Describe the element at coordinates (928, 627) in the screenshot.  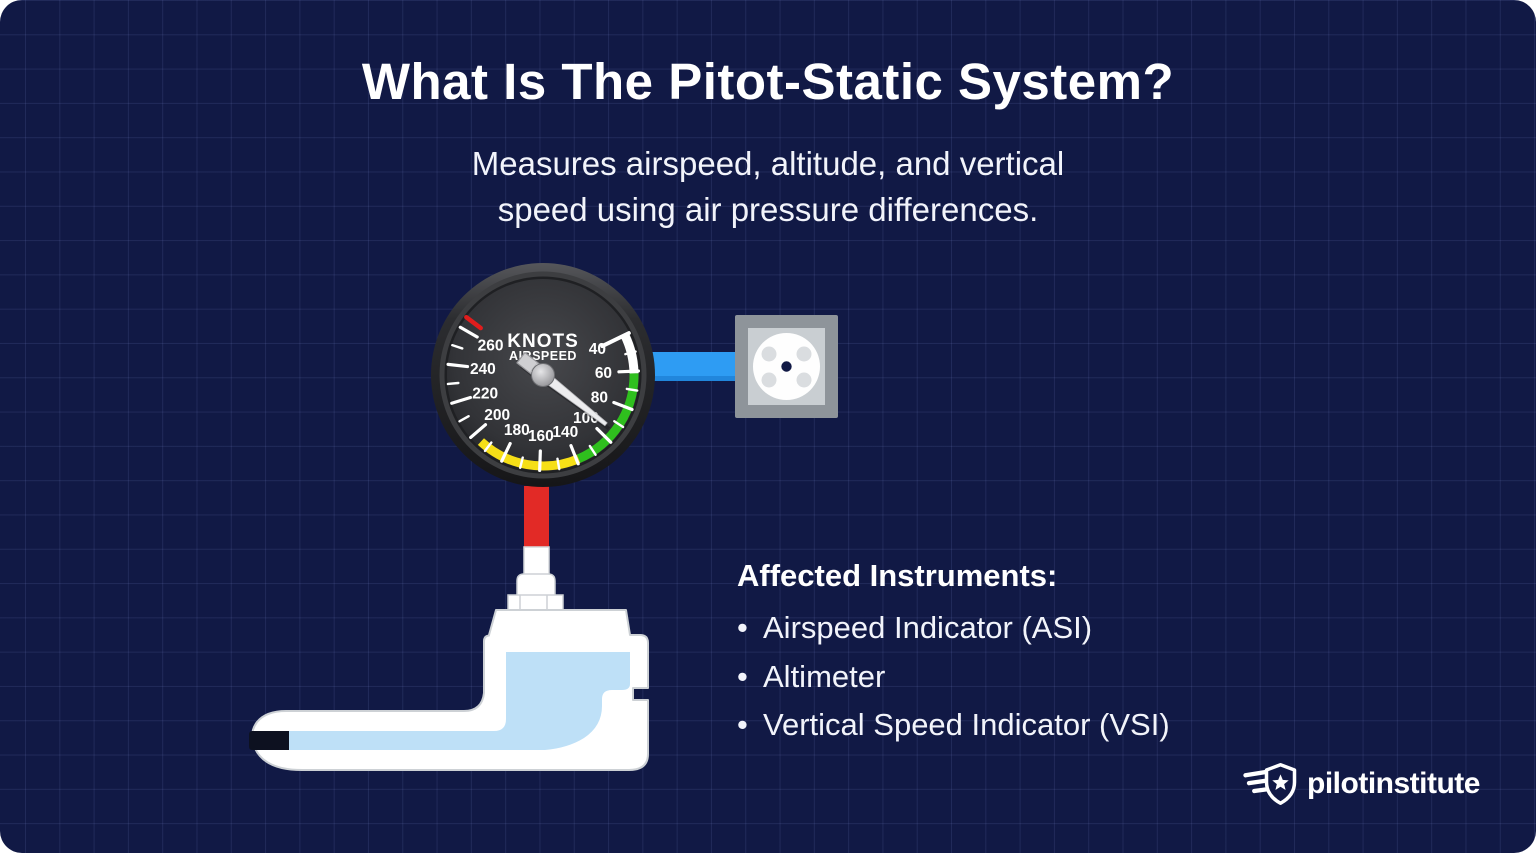
I see `instrument-label: Airspeed Indicator (ASI)` at that location.